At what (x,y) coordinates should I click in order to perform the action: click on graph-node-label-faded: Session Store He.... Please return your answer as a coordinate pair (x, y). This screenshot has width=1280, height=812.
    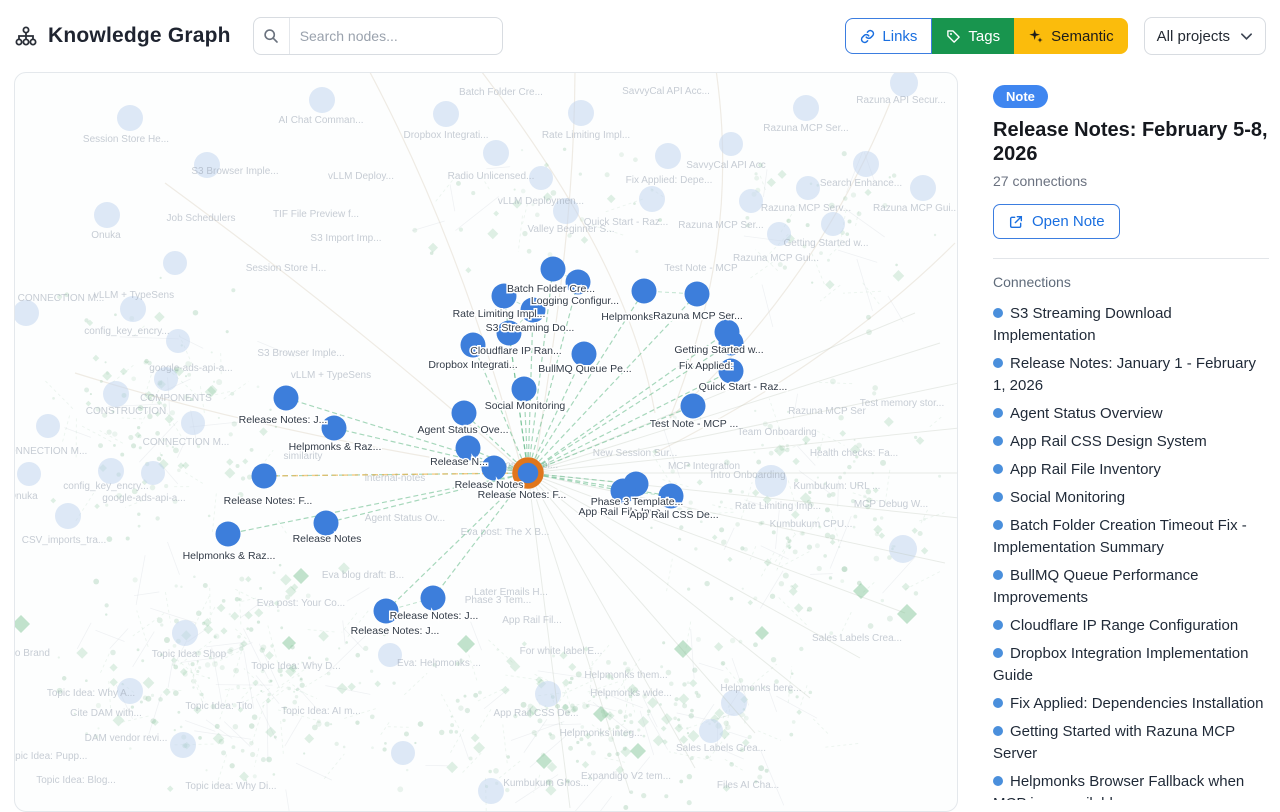
    Looking at the image, I should click on (126, 139).